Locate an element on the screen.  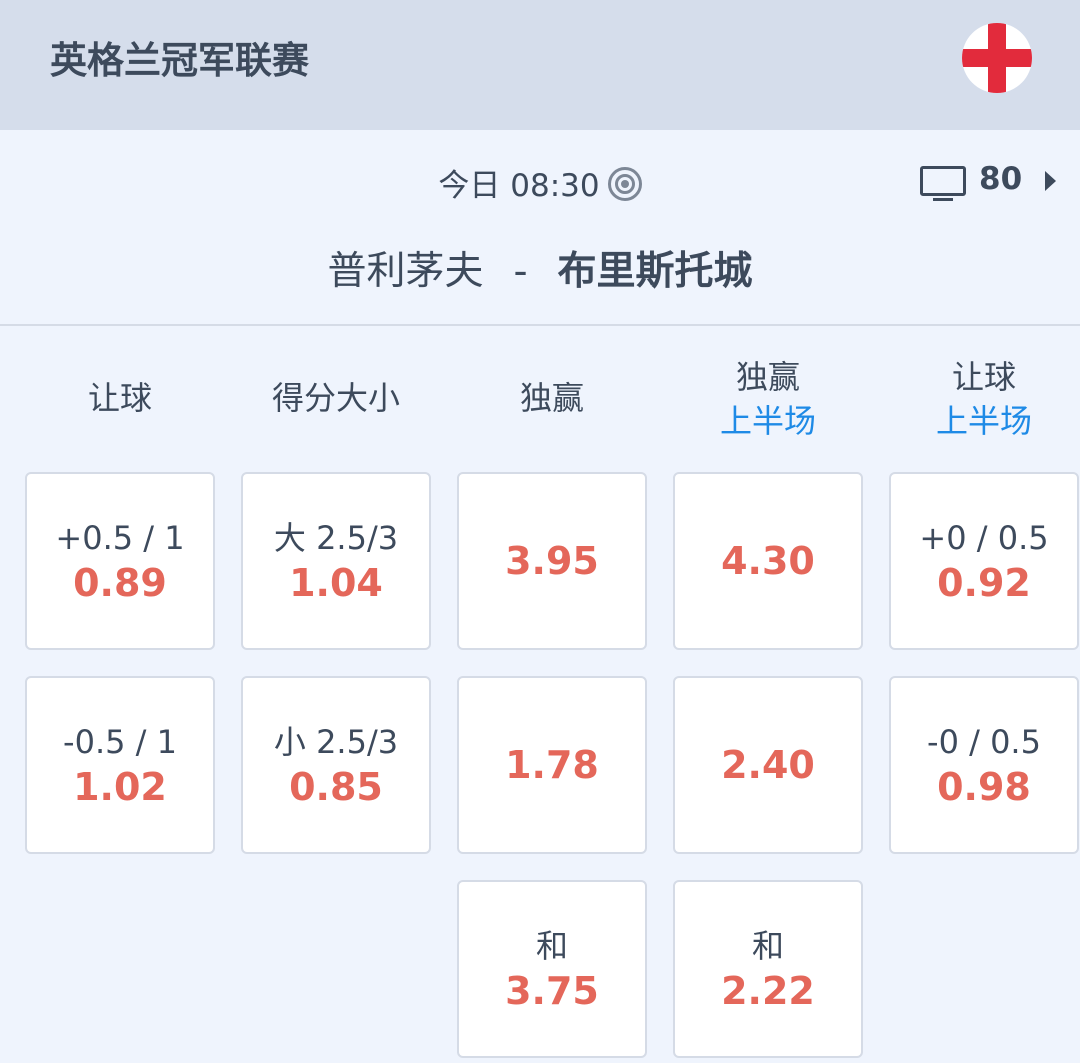
odds-value: 3.95 is located at coordinates (552, 561).